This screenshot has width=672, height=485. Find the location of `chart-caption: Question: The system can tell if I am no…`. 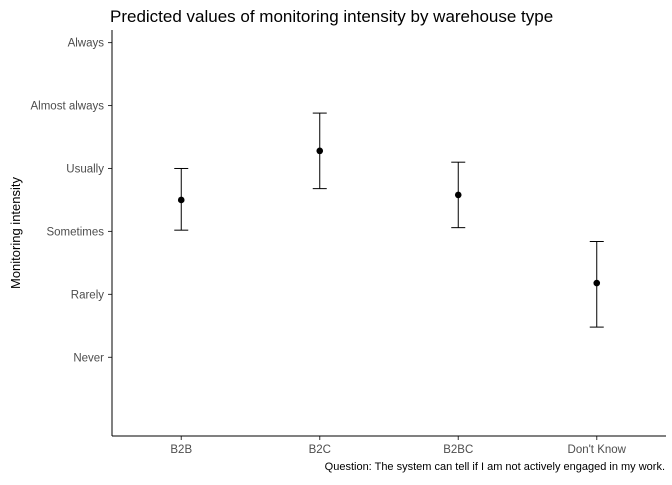

chart-caption: Question: The system can tell if I am no… is located at coordinates (495, 467).